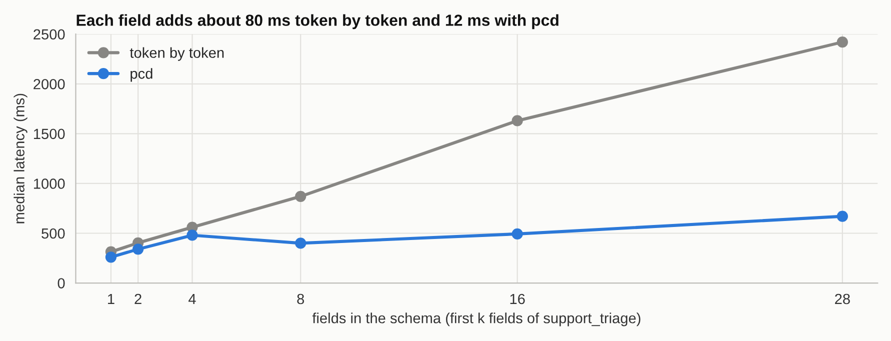  What do you see at coordinates (138, 299) in the screenshot?
I see `x-tick-label: 2` at bounding box center [138, 299].